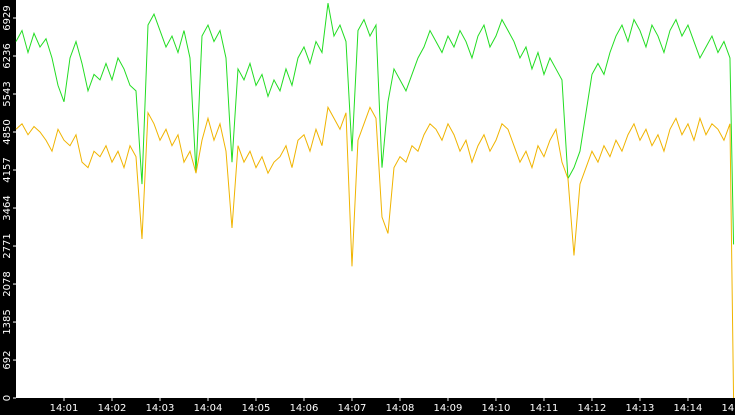 The width and height of the screenshot is (735, 415). I want to click on x-tick-label: 14:15, so click(728, 408).